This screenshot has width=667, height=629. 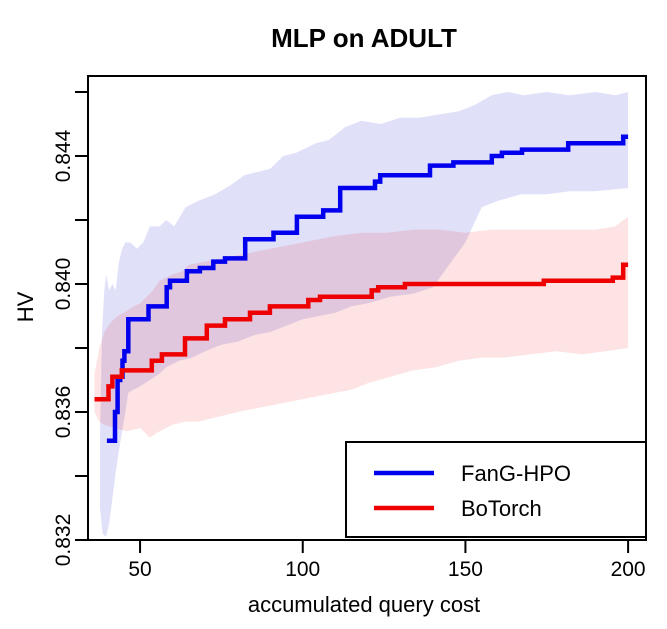 I want to click on legend-box, so click(x=496, y=489).